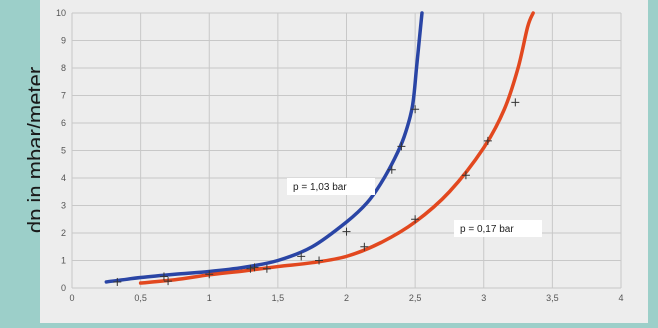 Image resolution: width=658 pixels, height=328 pixels. What do you see at coordinates (552, 298) in the screenshot?
I see `x-tick-label: 3,5` at bounding box center [552, 298].